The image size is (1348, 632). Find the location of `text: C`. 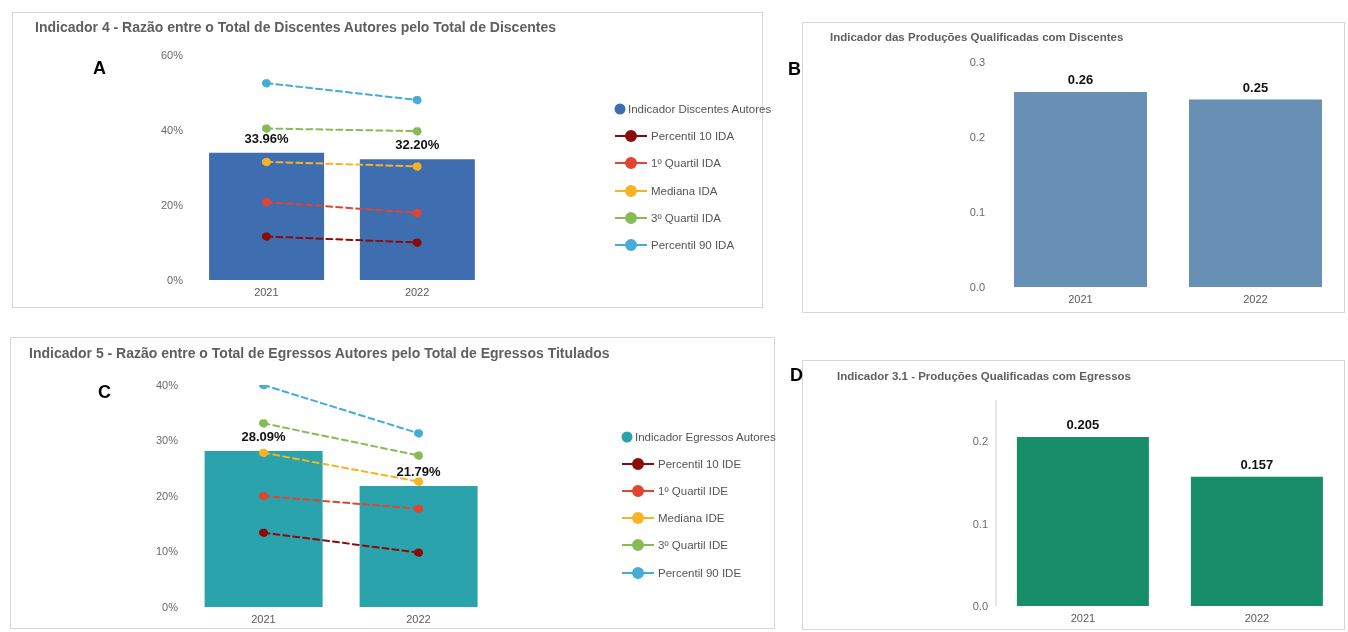

text: C is located at coordinates (104, 392).